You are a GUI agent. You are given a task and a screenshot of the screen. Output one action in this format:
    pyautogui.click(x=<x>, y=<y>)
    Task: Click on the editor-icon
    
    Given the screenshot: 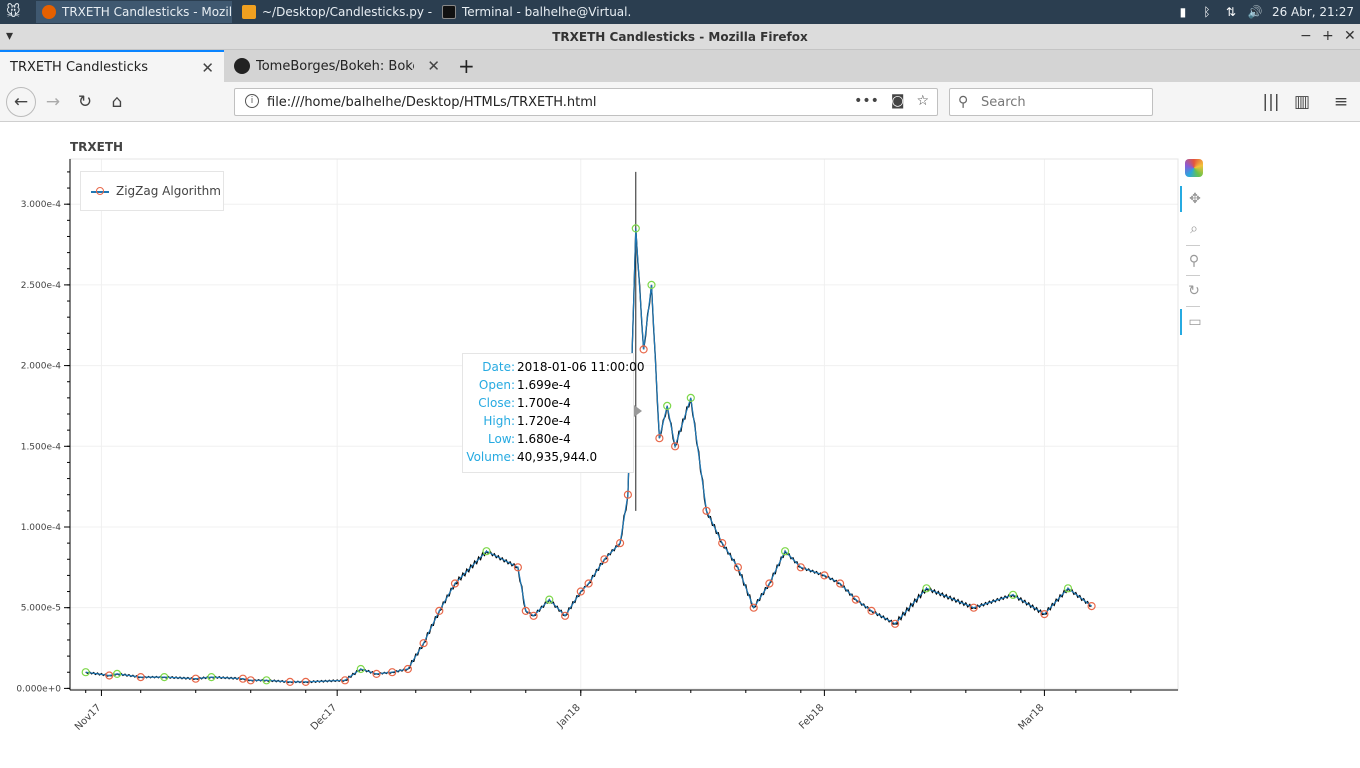 What is the action you would take?
    pyautogui.click(x=249, y=12)
    